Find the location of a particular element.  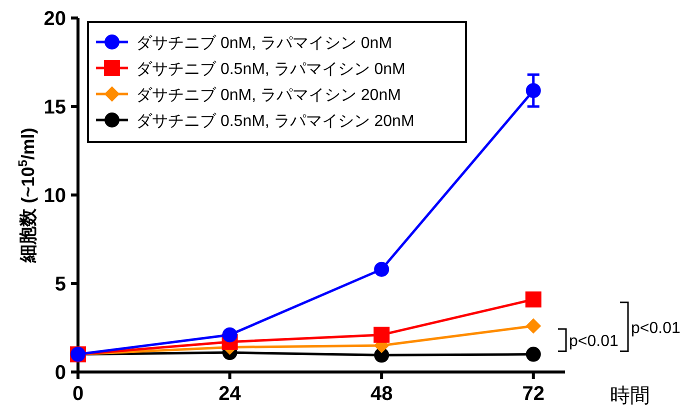

x-tick-label: 48 is located at coordinates (381, 394).